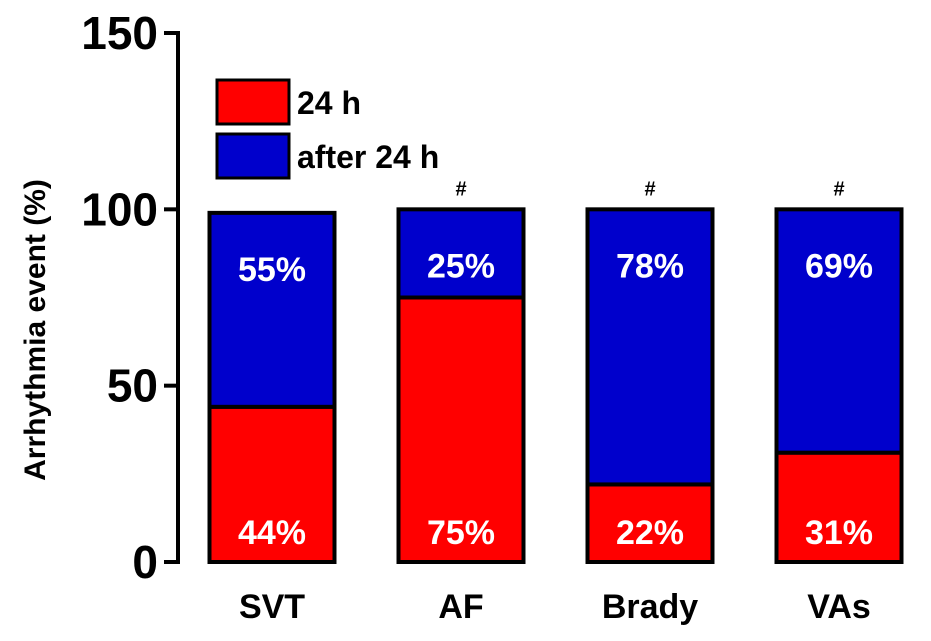 This screenshot has height=641, width=931. Describe the element at coordinates (839, 331) in the screenshot. I see `bar-vas-after-24h` at that location.